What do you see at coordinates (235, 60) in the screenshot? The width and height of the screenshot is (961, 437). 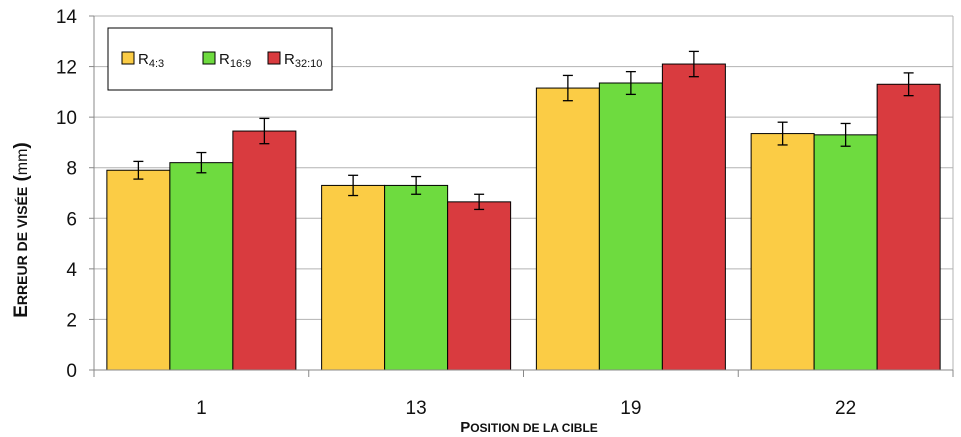 I see `legend-label: R16:9` at bounding box center [235, 60].